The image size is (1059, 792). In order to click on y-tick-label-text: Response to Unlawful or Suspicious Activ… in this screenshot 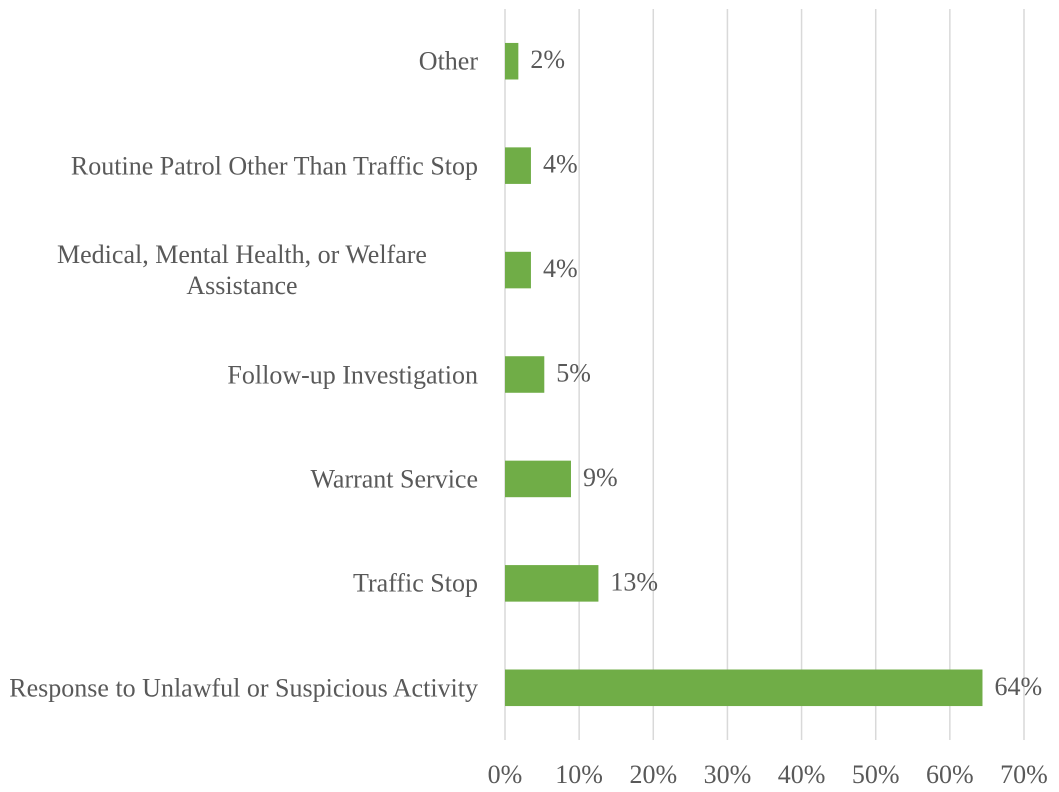, I will do `click(243, 688)`.